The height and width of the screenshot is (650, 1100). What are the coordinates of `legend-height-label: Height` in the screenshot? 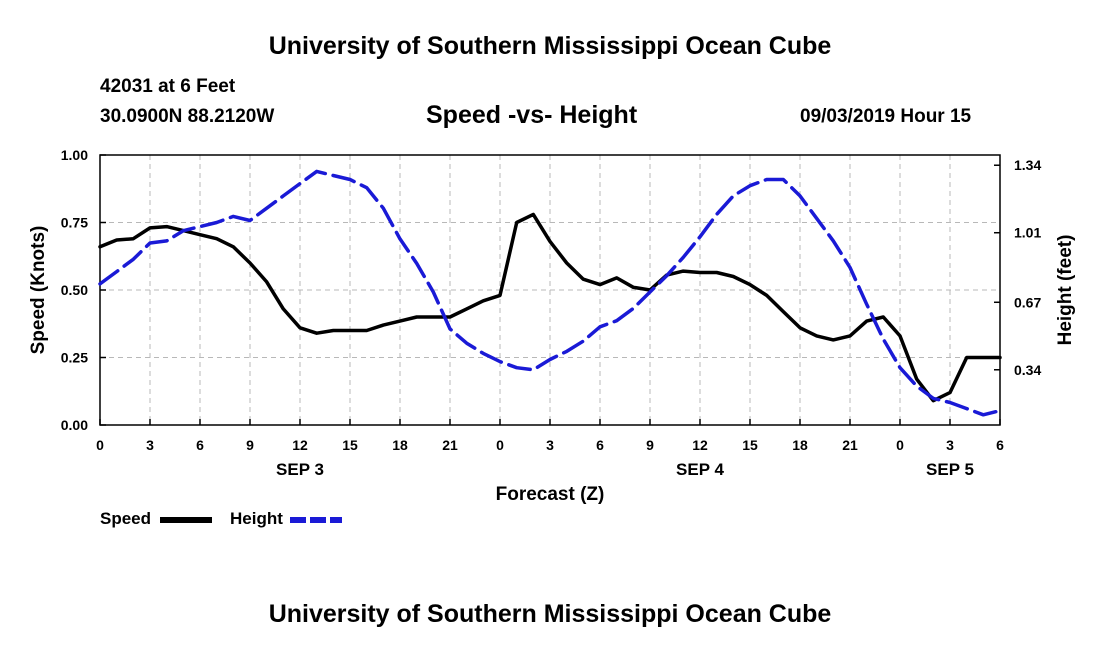 It's located at (256, 518).